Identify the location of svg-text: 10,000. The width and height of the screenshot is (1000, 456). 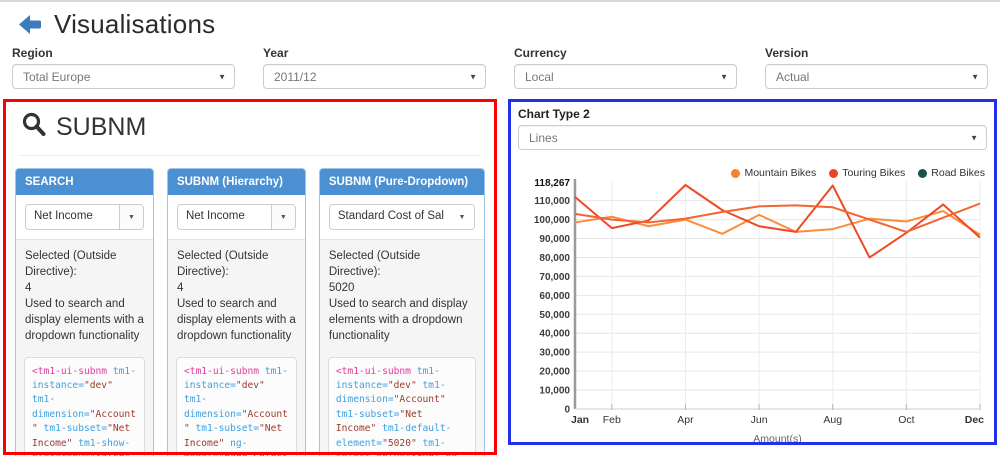
(554, 391).